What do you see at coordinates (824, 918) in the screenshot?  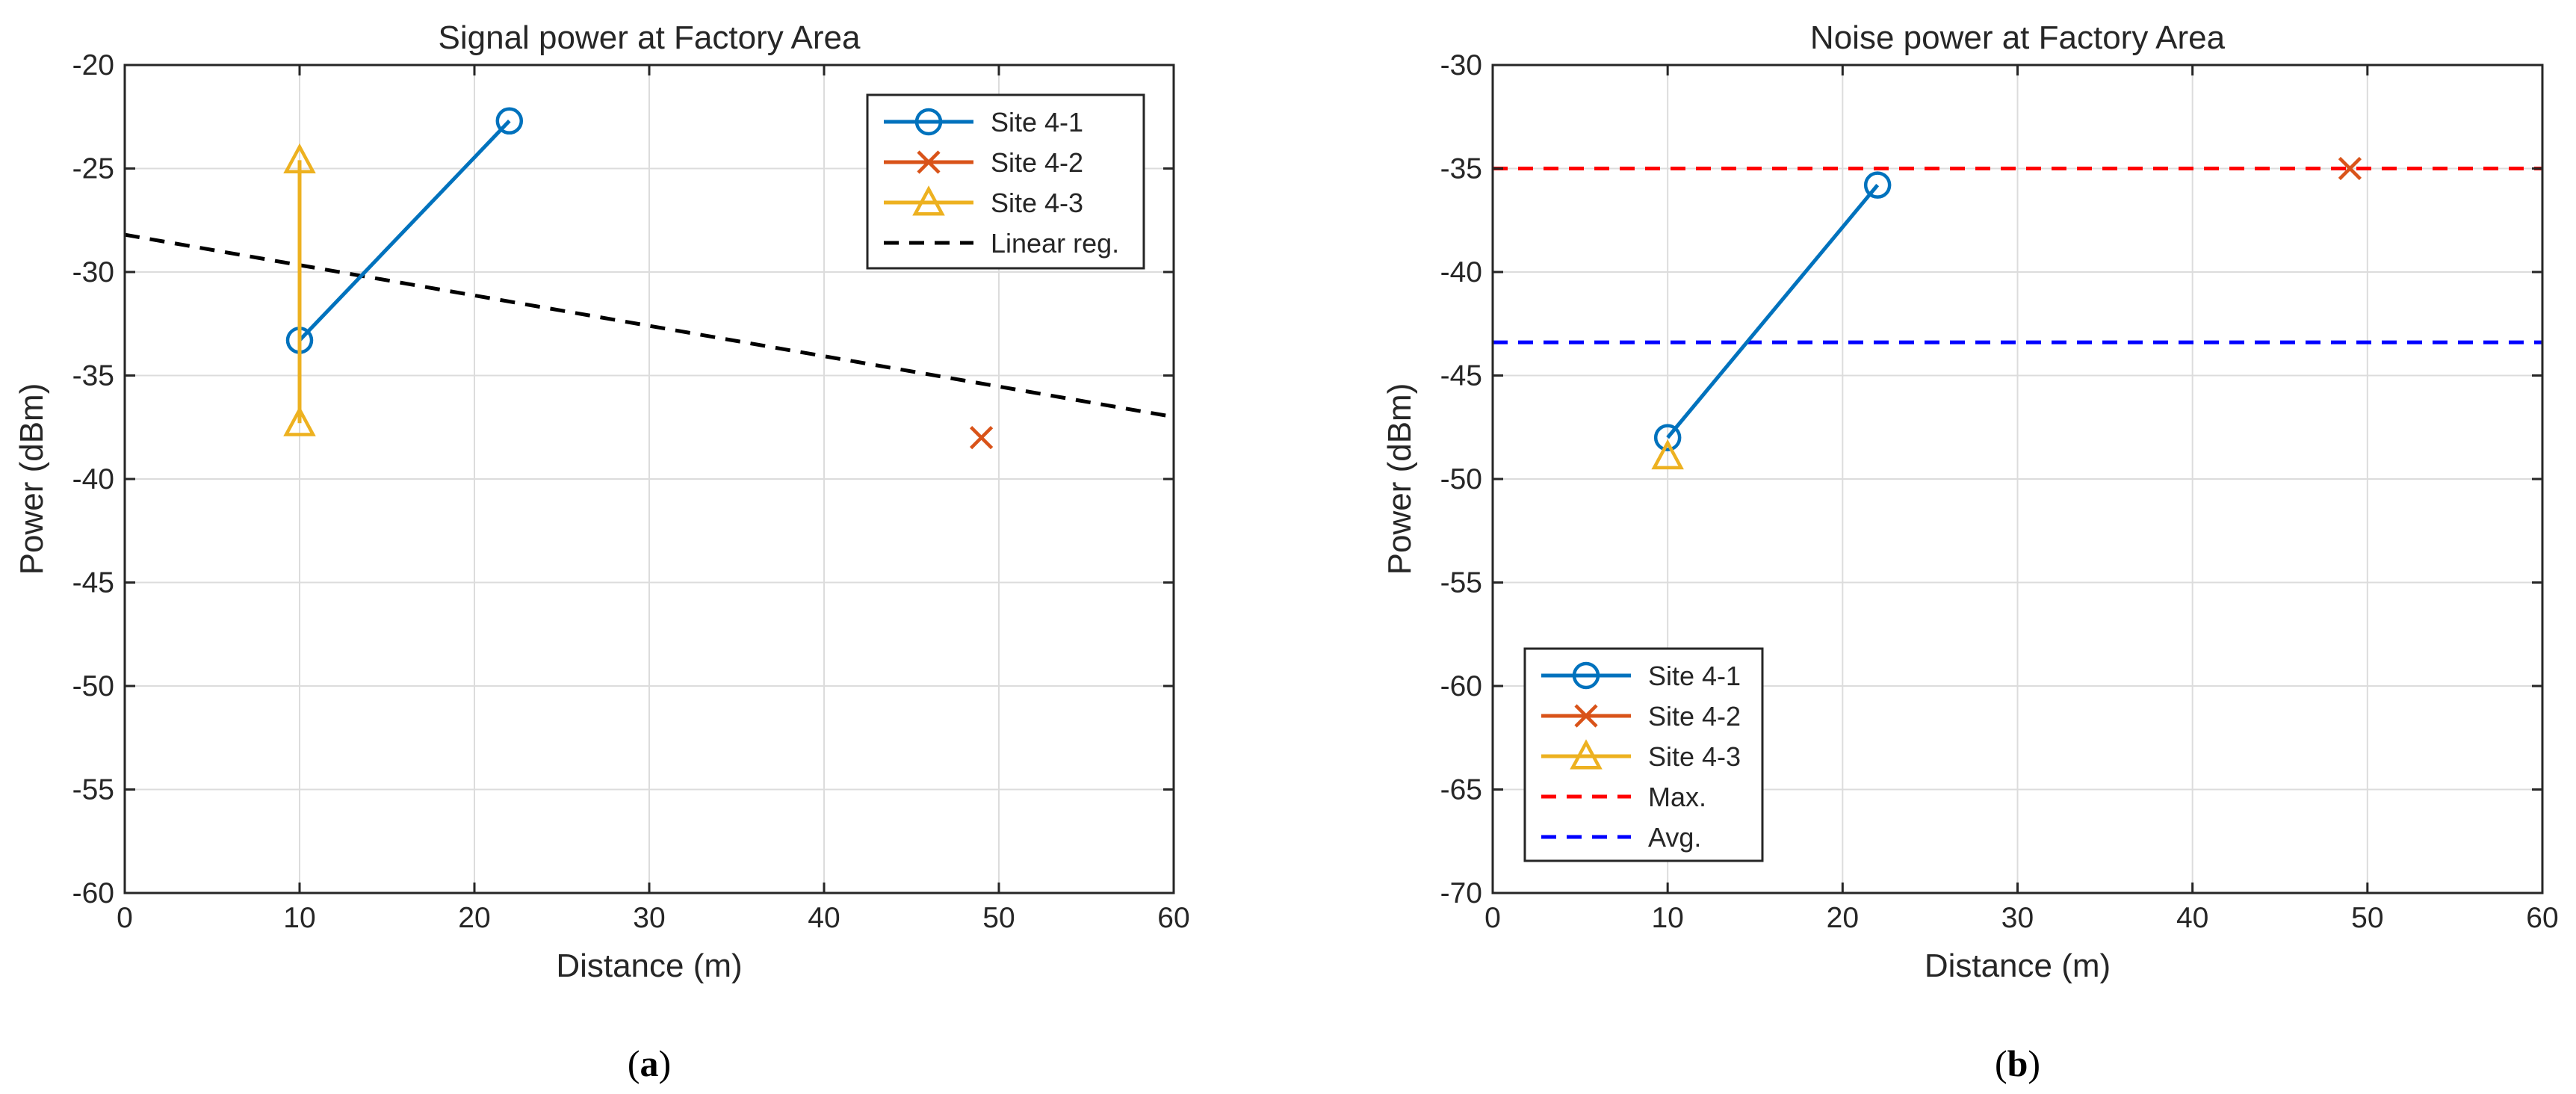 I see `signal-x-tick-label: 40` at bounding box center [824, 918].